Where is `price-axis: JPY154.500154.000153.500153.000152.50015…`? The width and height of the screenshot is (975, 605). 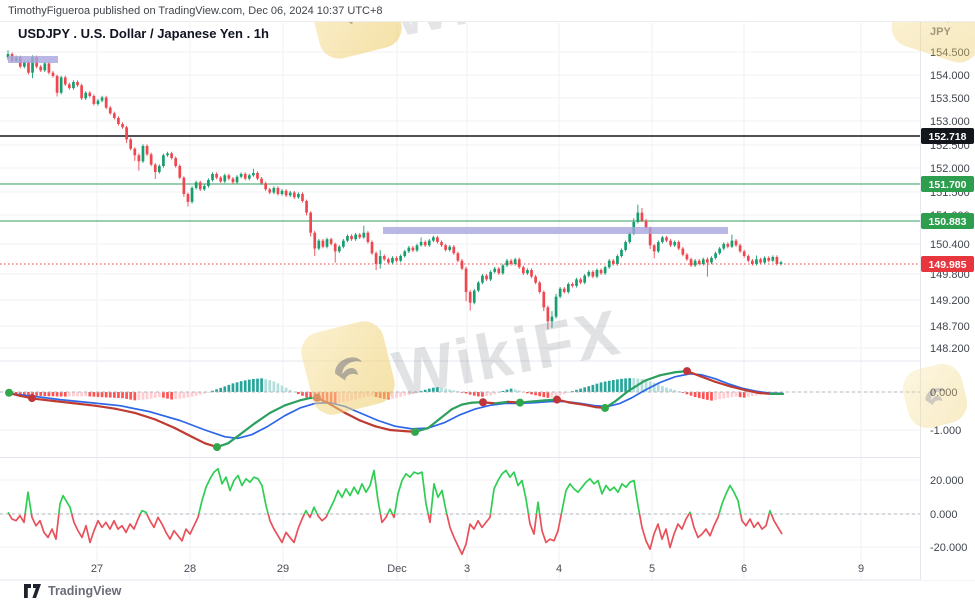 price-axis: JPY154.500154.000153.500153.000152.50015… is located at coordinates (947, 301).